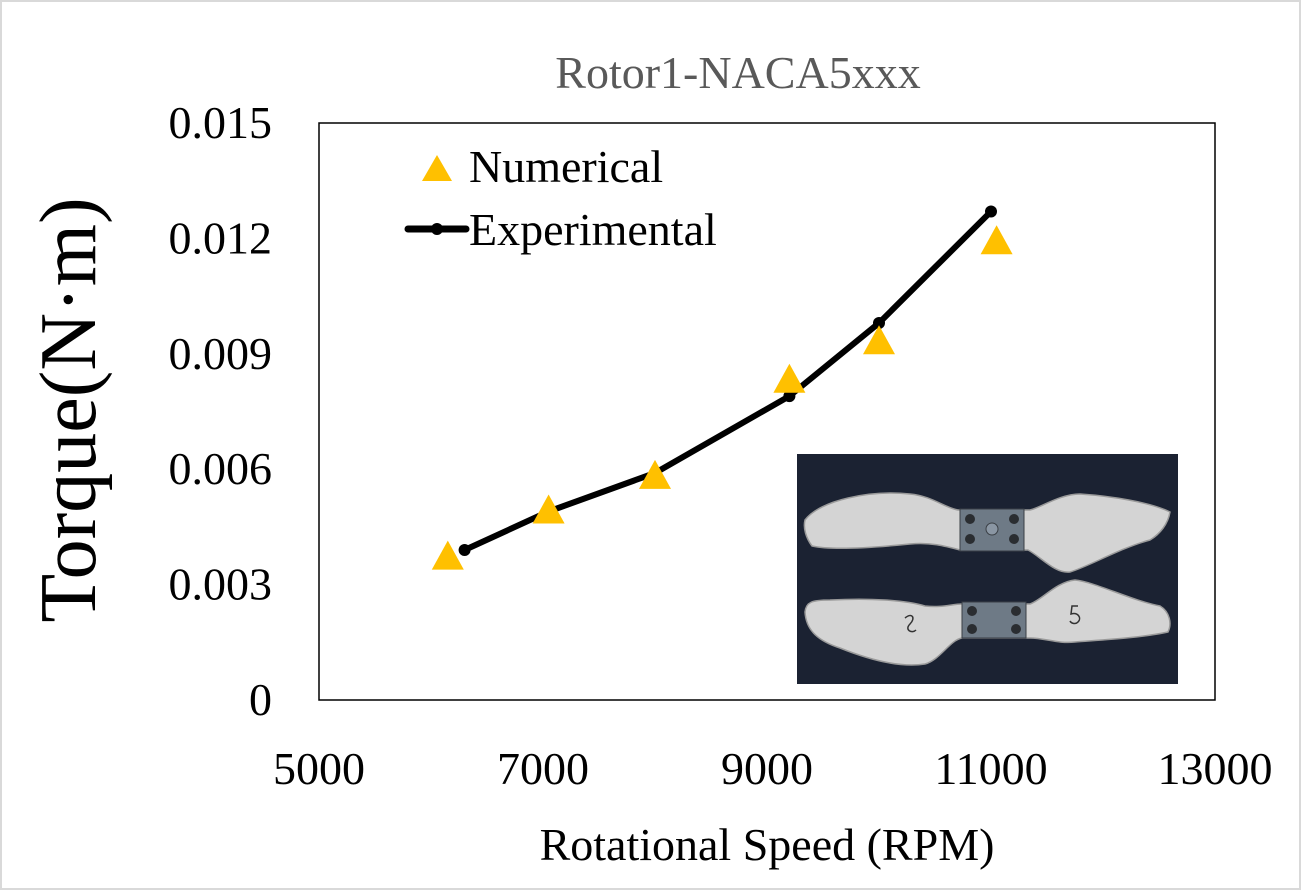 The height and width of the screenshot is (896, 1302). Describe the element at coordinates (987, 622) in the screenshot. I see `lower-blade` at that location.